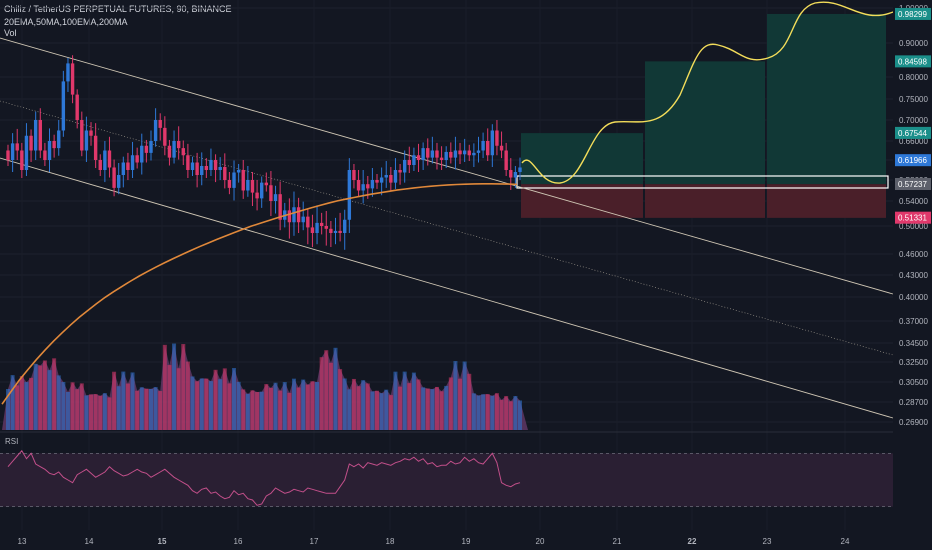 This screenshot has height=550, width=932. Describe the element at coordinates (692, 541) in the screenshot. I see `time-tick-label: 22` at that location.